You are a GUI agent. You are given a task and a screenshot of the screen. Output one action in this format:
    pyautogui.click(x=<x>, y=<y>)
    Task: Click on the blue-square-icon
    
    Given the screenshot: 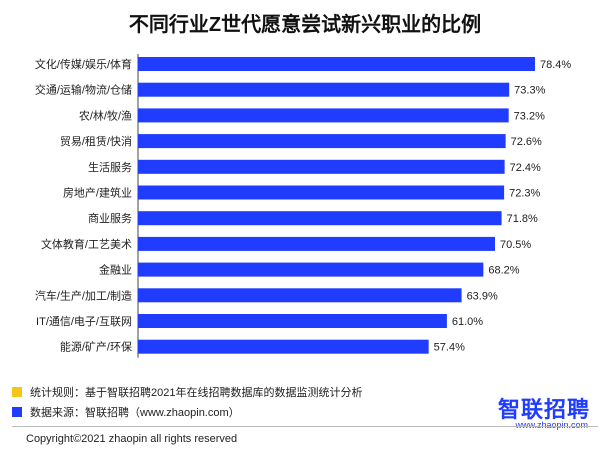 What is the action you would take?
    pyautogui.click(x=17, y=412)
    